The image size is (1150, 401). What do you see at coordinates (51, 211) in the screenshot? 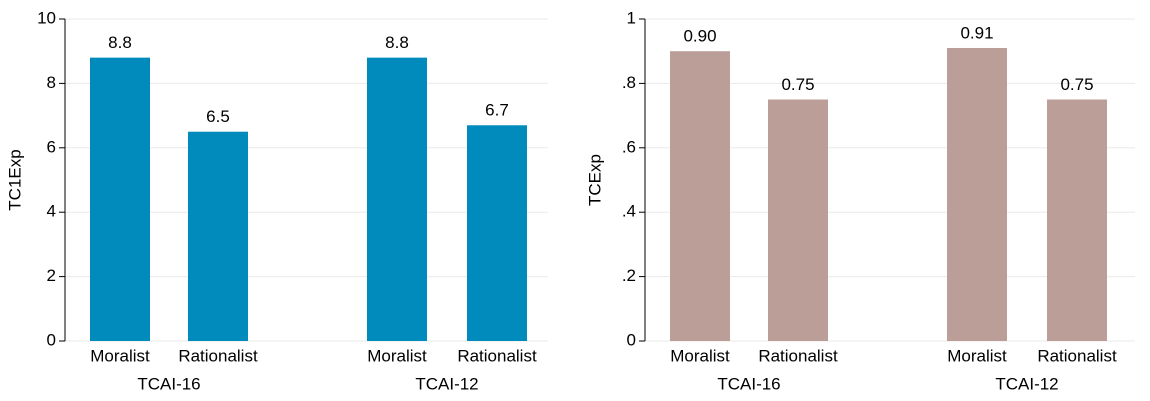
I see `y-tick-label: 4` at bounding box center [51, 211].